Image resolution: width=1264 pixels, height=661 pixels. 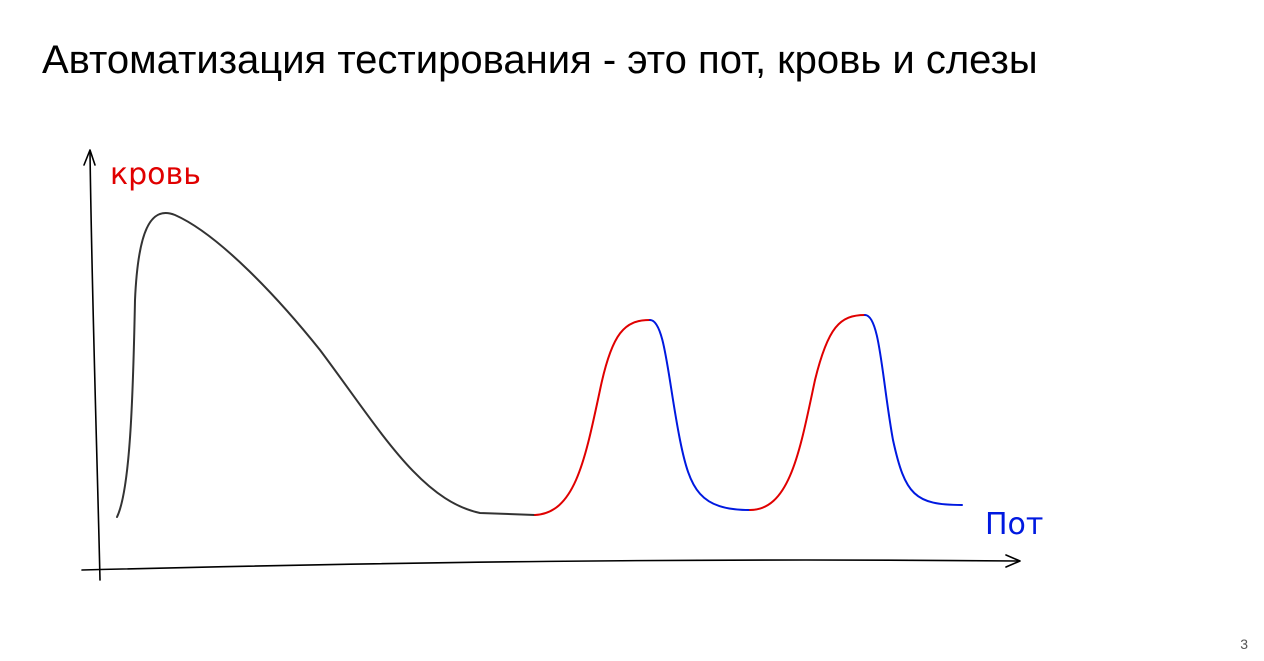 What do you see at coordinates (1014, 524) in the screenshot?
I see `x-label: Пот` at bounding box center [1014, 524].